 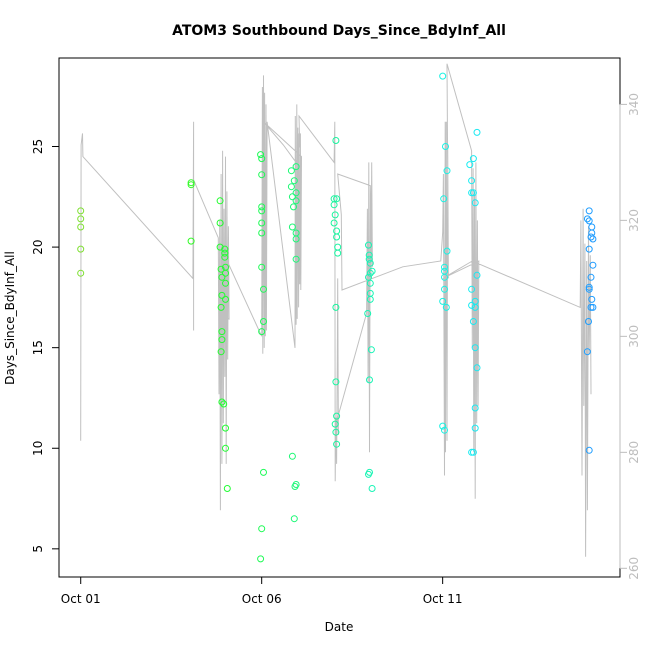 What do you see at coordinates (38, 347) in the screenshot?
I see `y-tick-label: 15` at bounding box center [38, 347].